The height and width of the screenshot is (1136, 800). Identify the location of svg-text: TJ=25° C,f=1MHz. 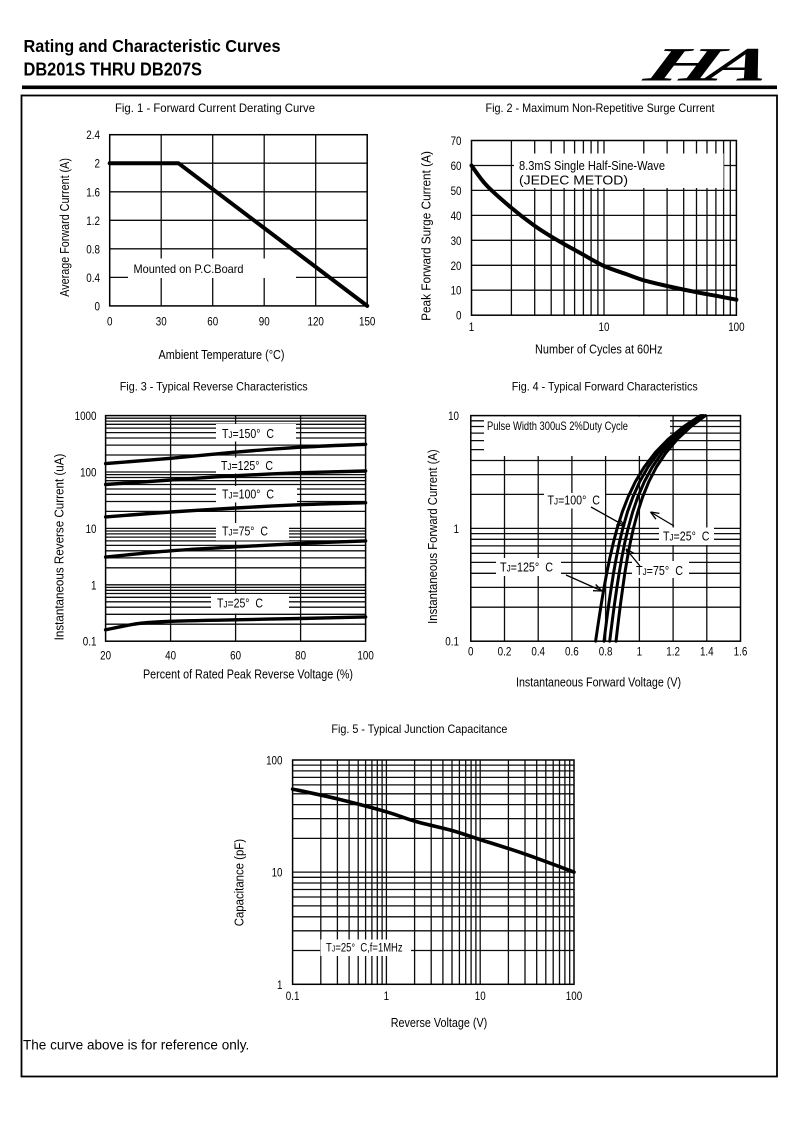
(364, 949).